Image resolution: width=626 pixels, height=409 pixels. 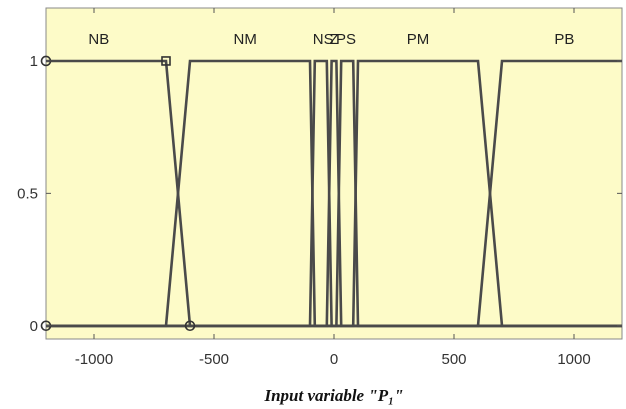 What do you see at coordinates (27, 193) in the screenshot?
I see `y-tick-label: 0.5` at bounding box center [27, 193].